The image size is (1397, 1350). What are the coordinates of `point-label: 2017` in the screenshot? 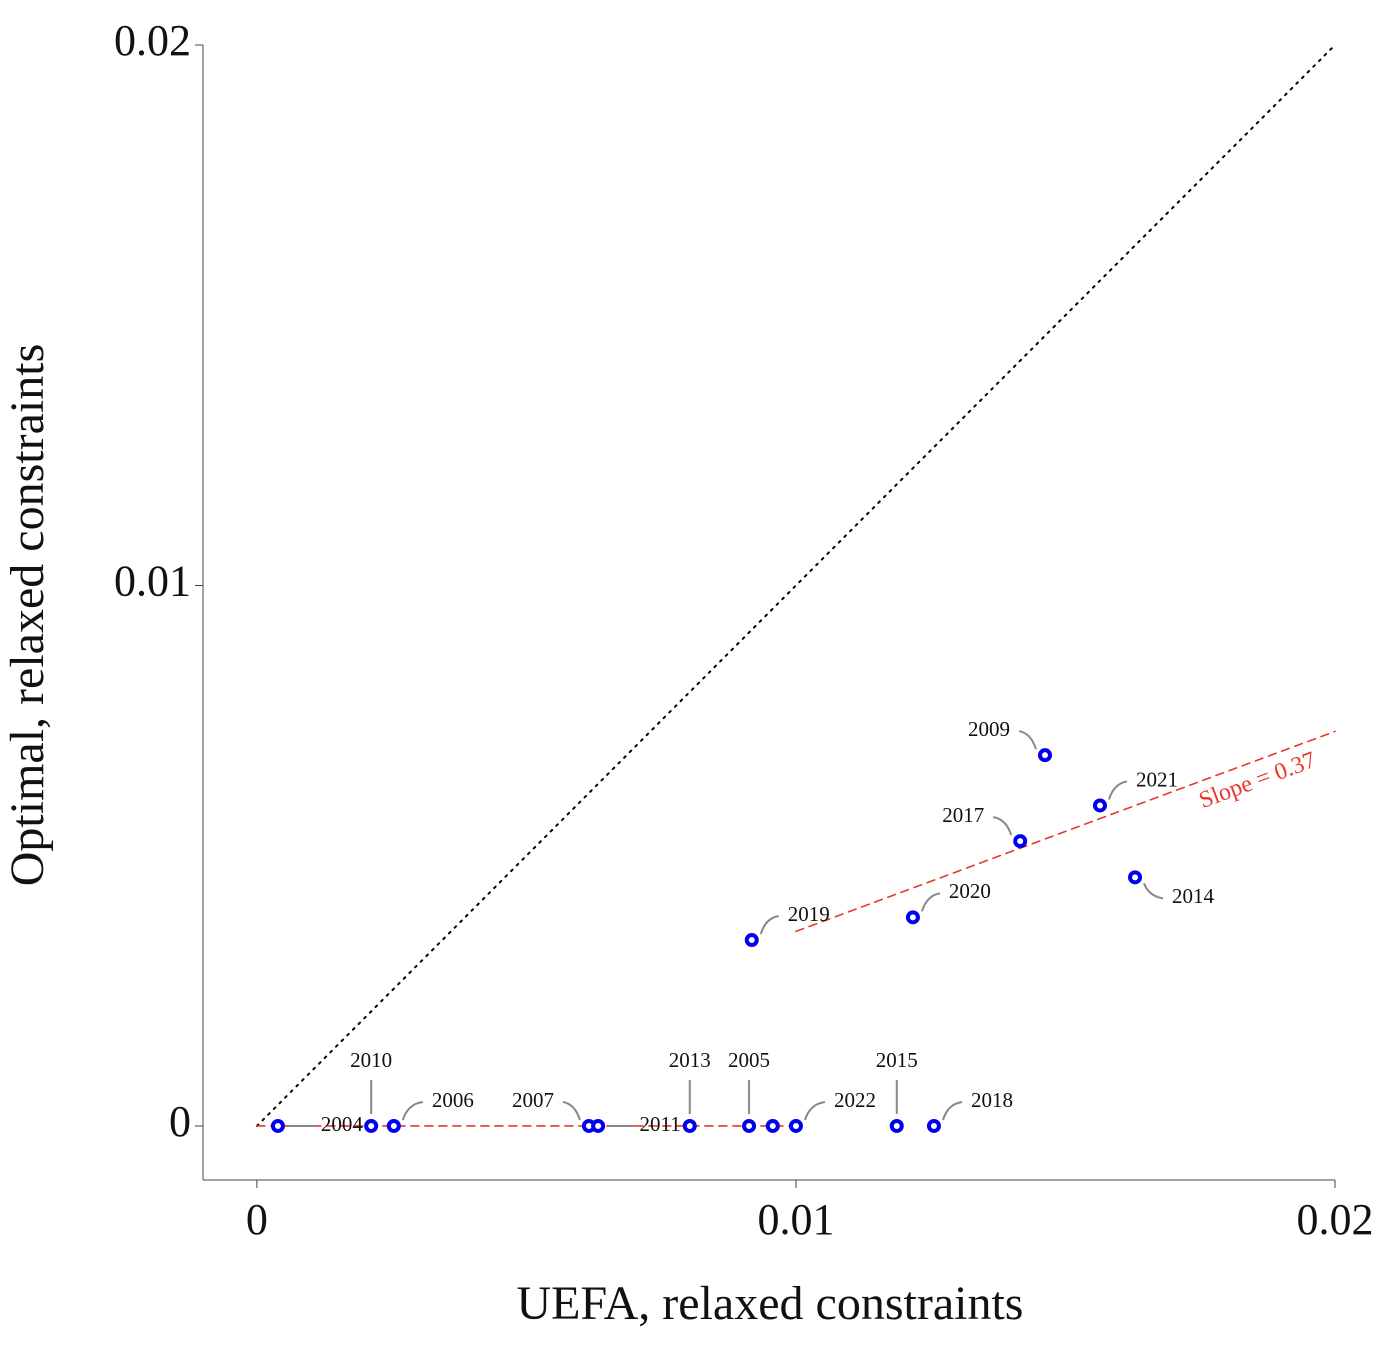 It's located at (963, 815).